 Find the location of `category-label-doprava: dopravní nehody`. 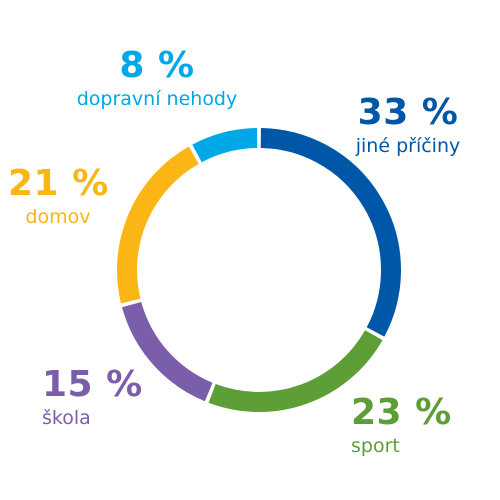

category-label-doprava: dopravní nehody is located at coordinates (157, 99).